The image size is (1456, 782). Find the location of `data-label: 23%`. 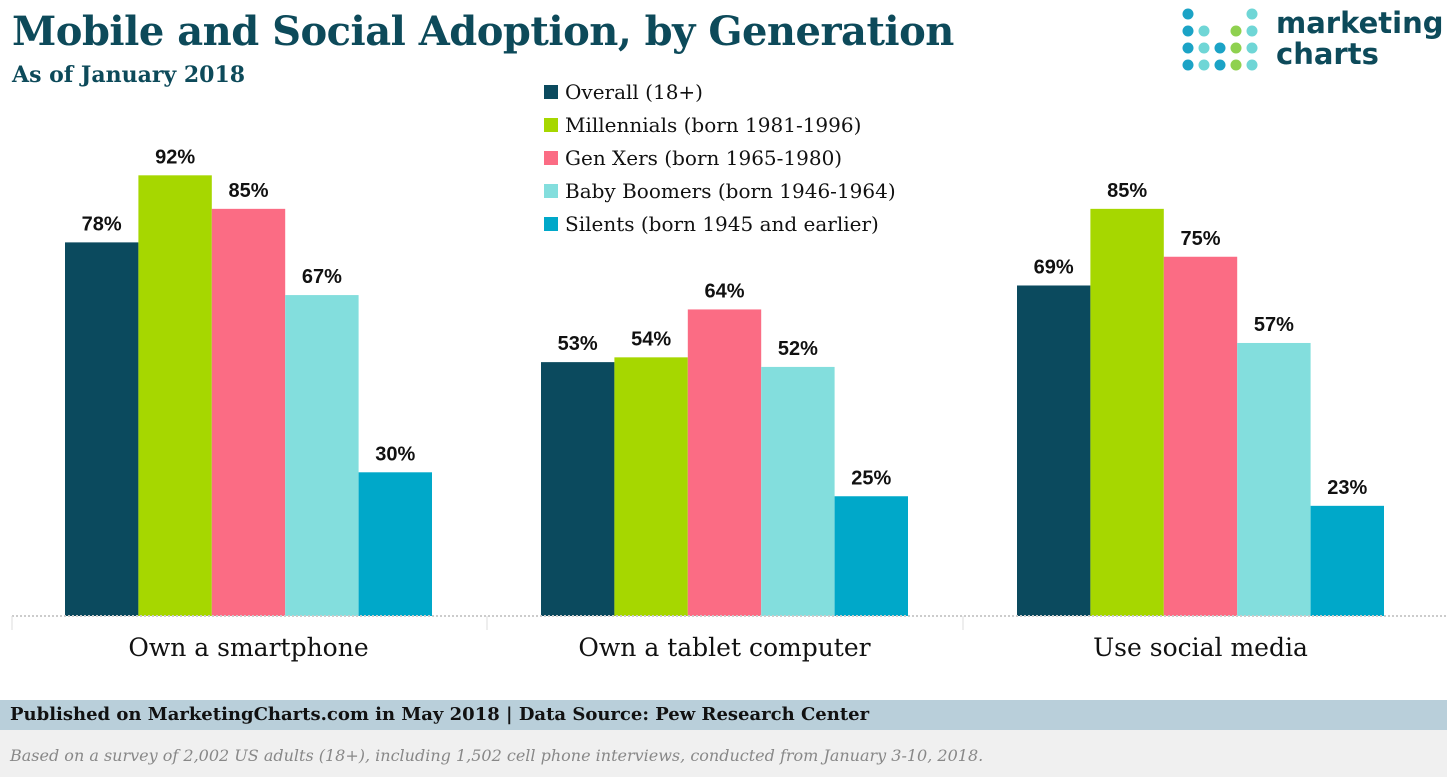

data-label: 23% is located at coordinates (1347, 488).